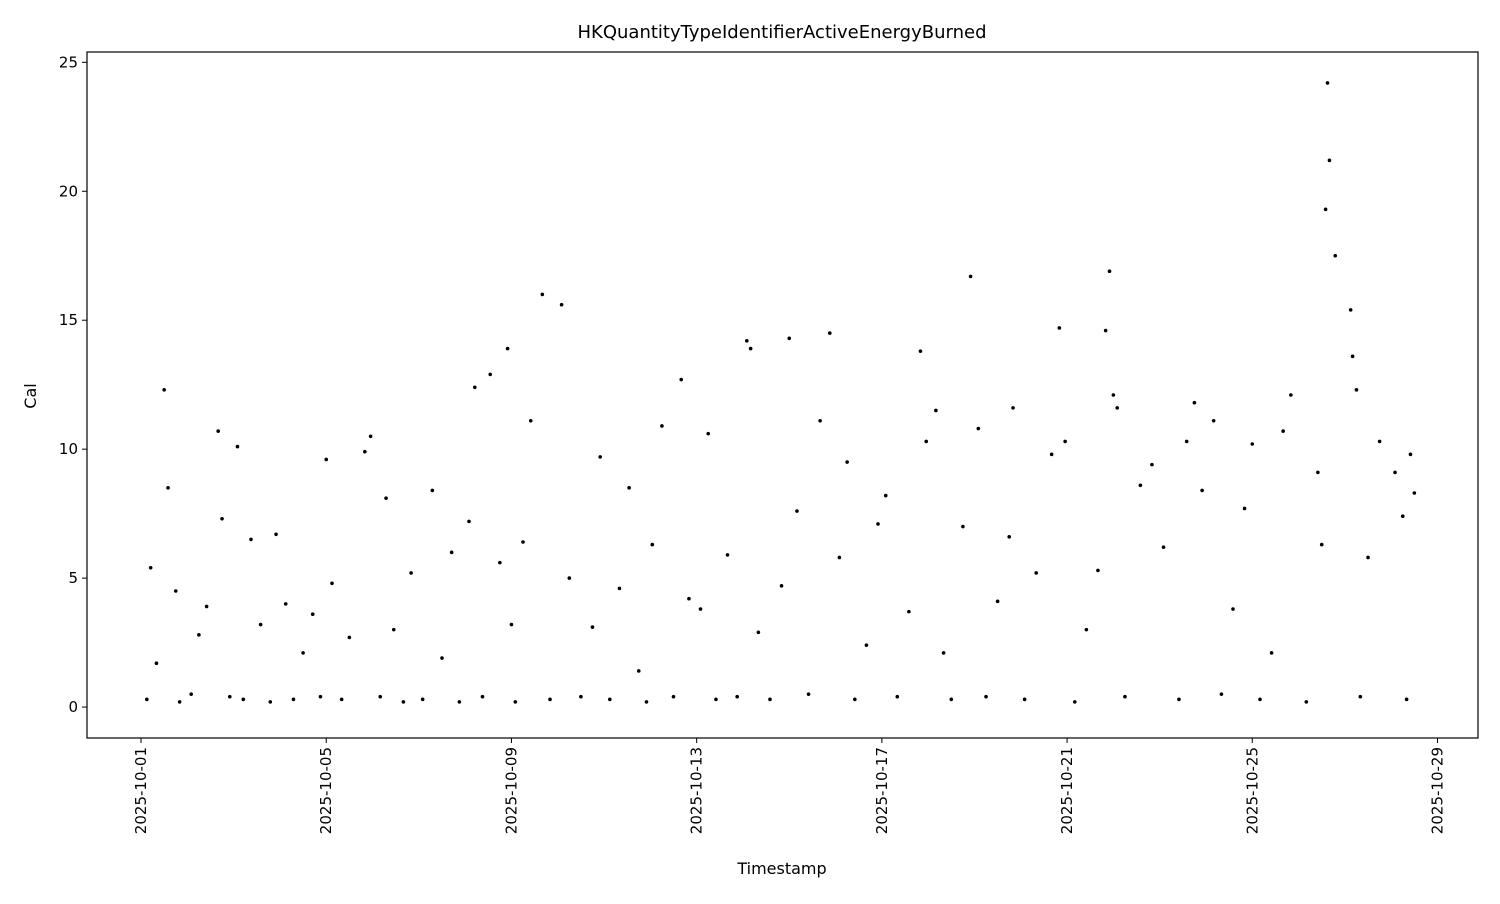 The width and height of the screenshot is (1500, 904). Describe the element at coordinates (781, 868) in the screenshot. I see `x-axis-label: Timestamp` at that location.